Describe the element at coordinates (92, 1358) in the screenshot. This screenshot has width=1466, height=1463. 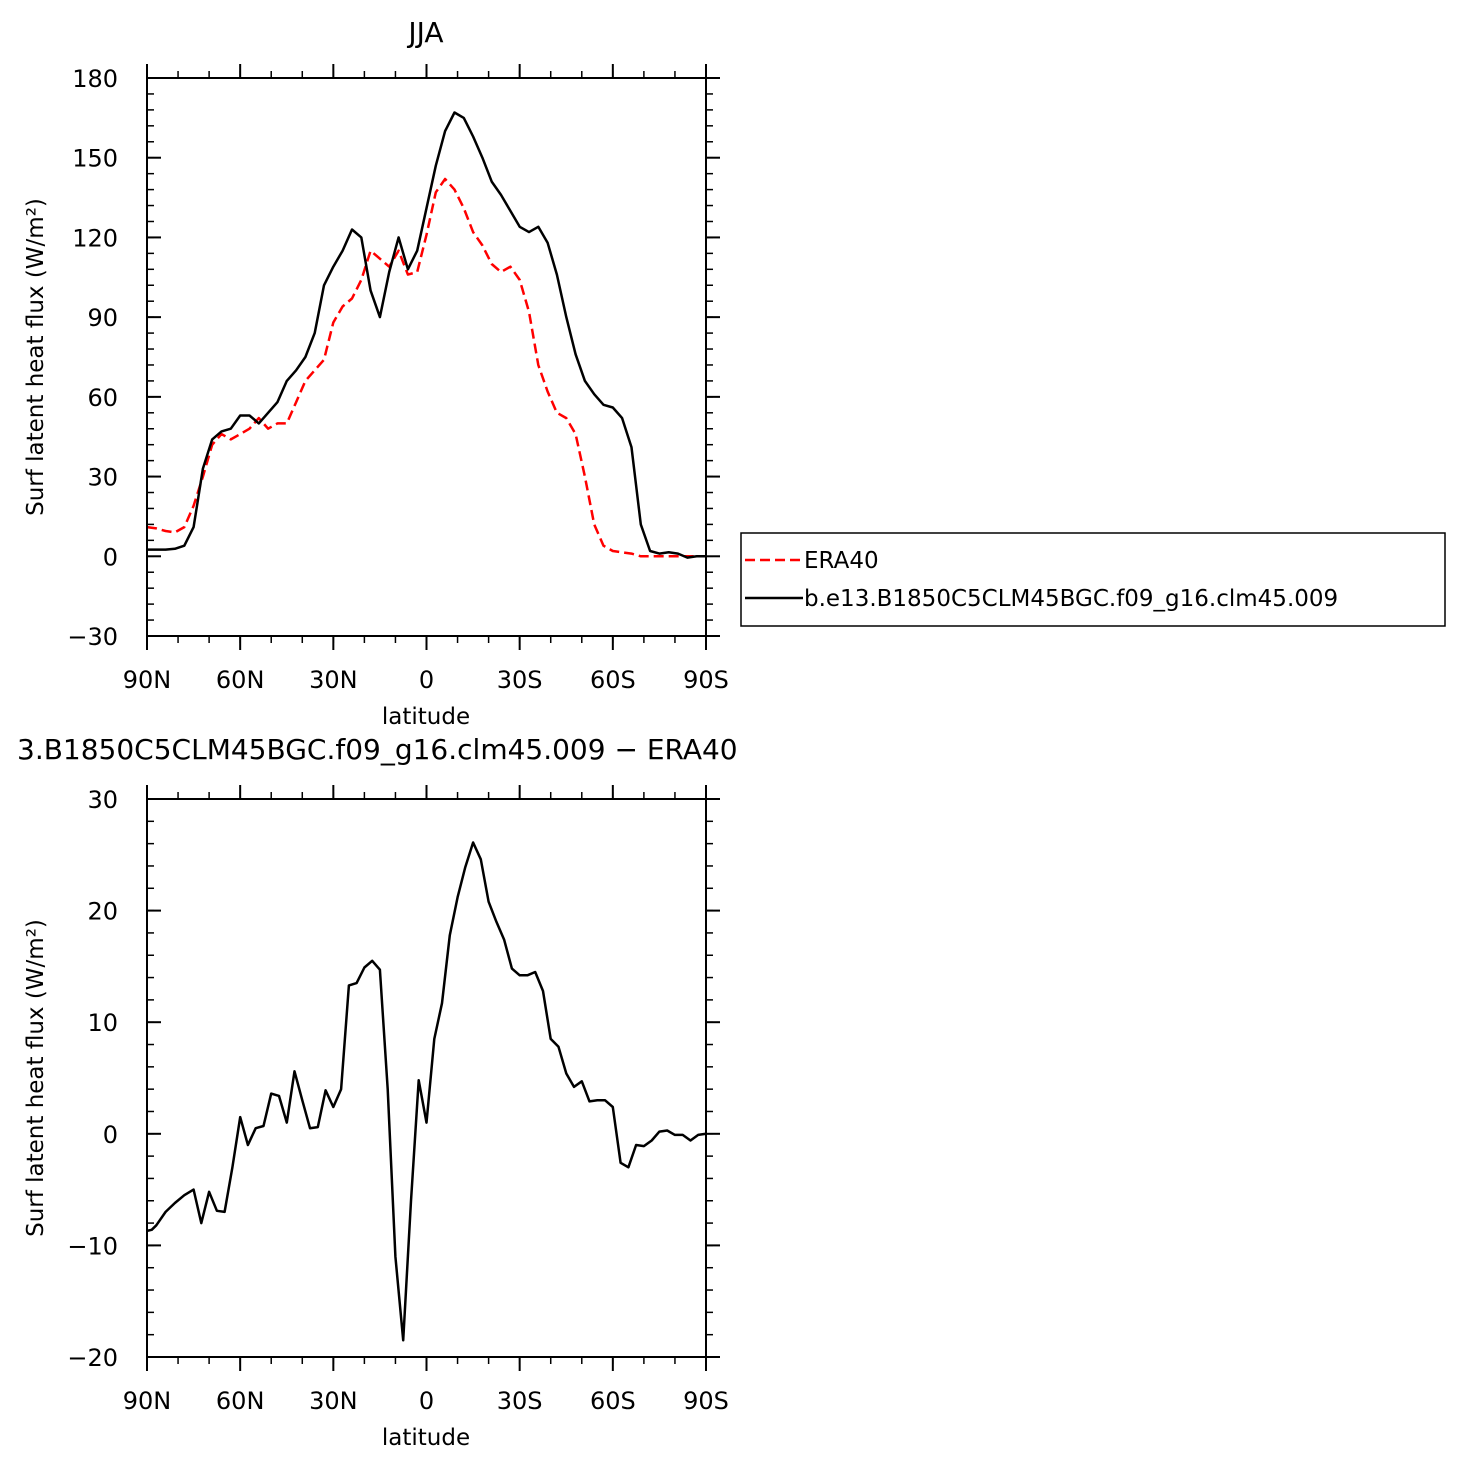
I see `y-tick-label: −20` at that location.